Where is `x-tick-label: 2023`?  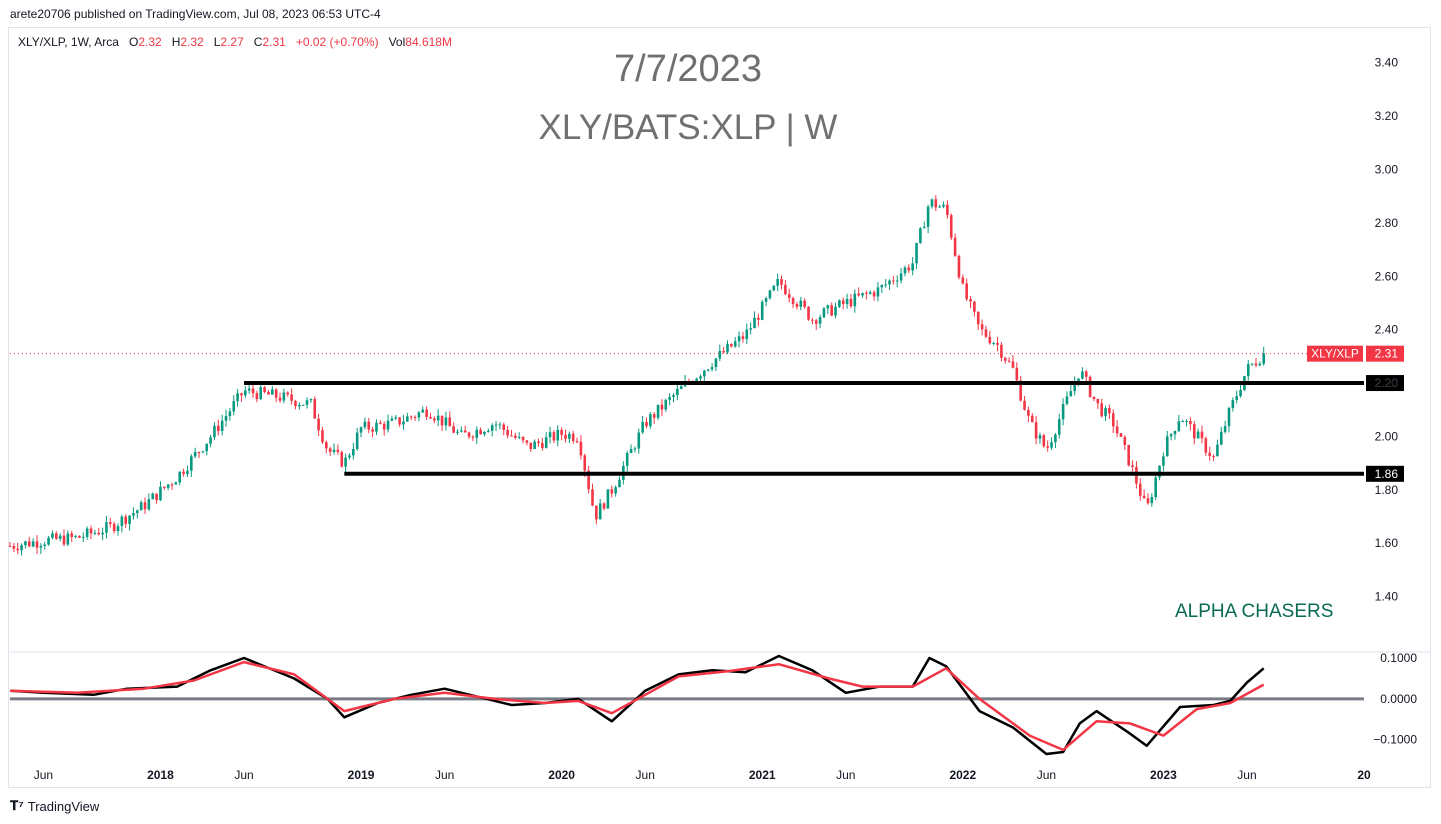 x-tick-label: 2023 is located at coordinates (1163, 775).